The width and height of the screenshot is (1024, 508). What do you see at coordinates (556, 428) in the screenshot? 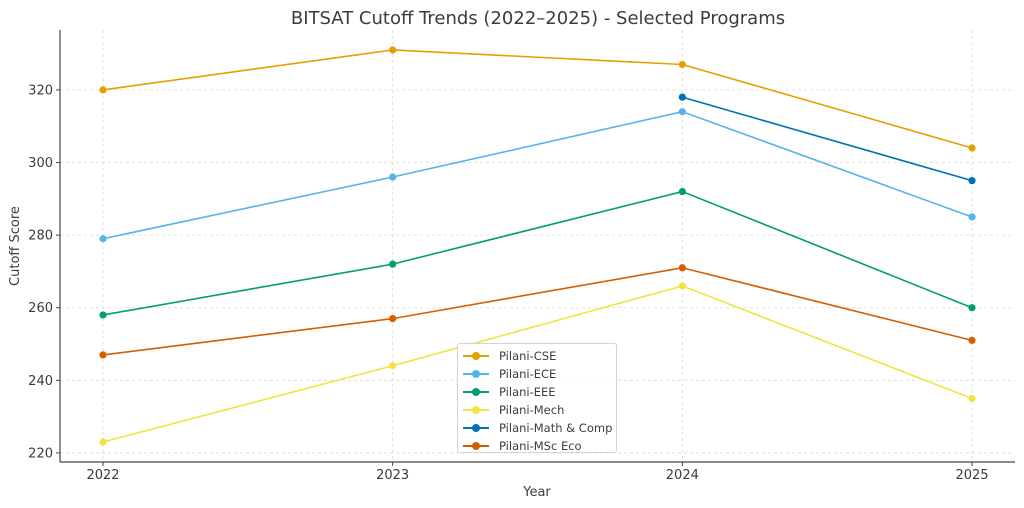
I see `legend-label: Pilani-Math & Comp` at bounding box center [556, 428].